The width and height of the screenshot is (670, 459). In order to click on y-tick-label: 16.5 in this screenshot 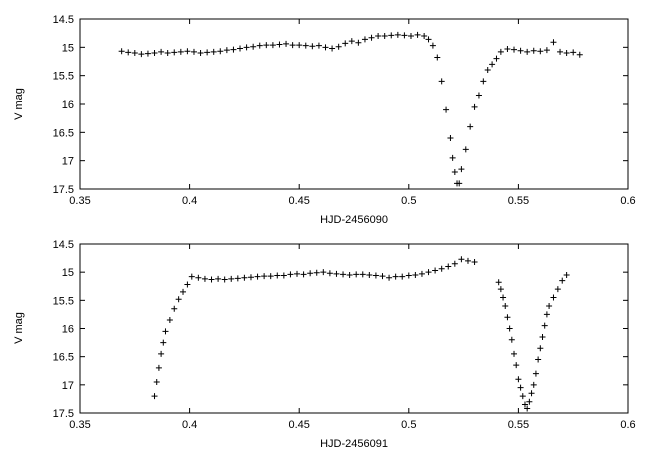, I will do `click(63, 358)`.